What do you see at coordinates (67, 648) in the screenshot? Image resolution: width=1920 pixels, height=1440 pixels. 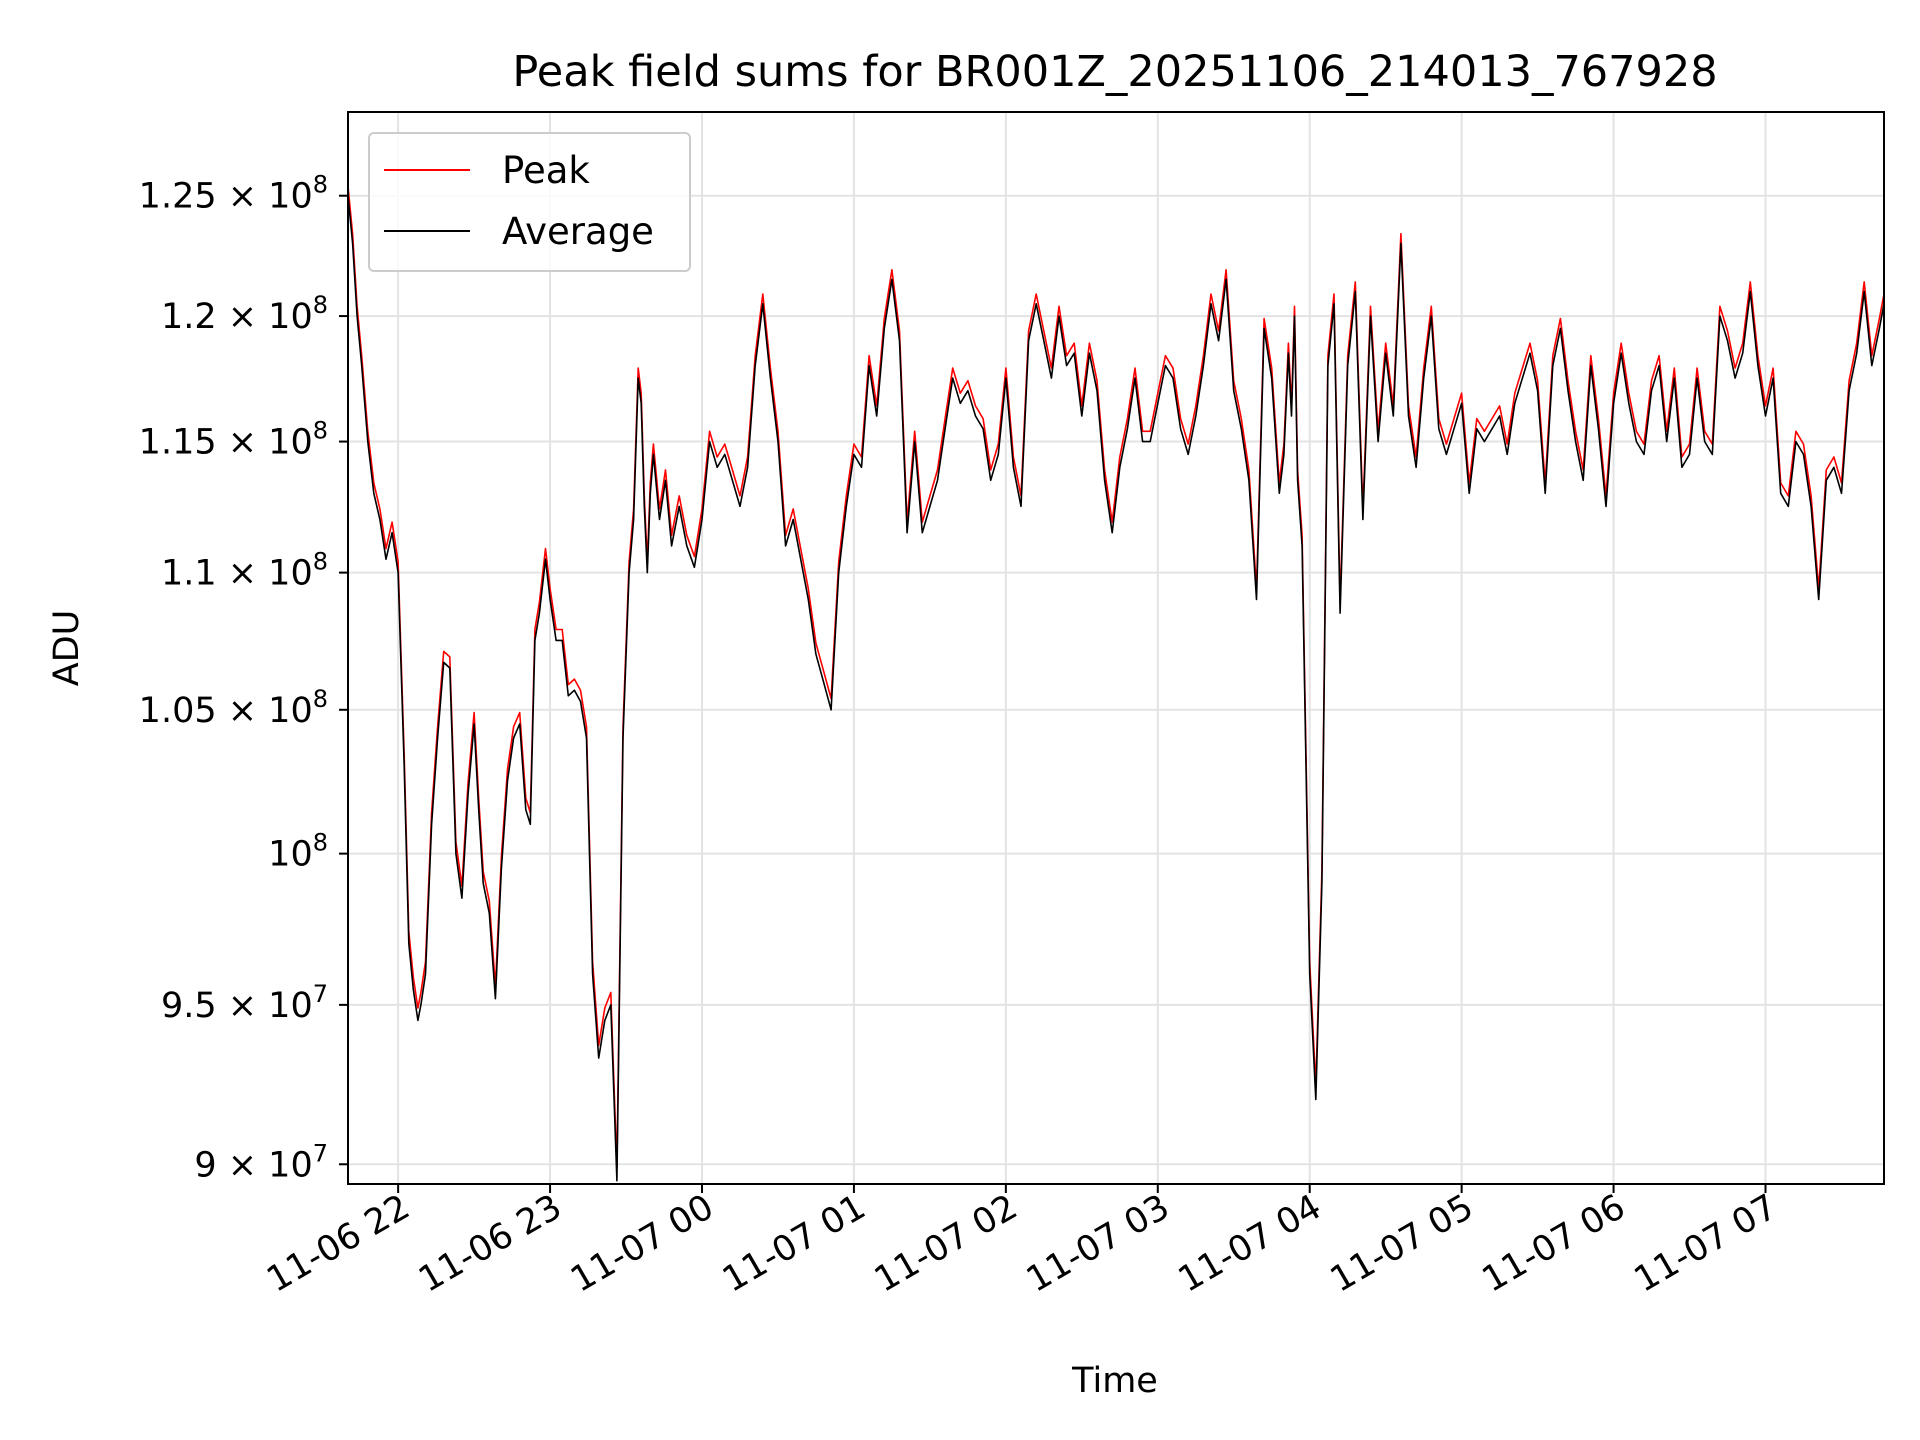 I see `y-axis-label: ADU` at bounding box center [67, 648].